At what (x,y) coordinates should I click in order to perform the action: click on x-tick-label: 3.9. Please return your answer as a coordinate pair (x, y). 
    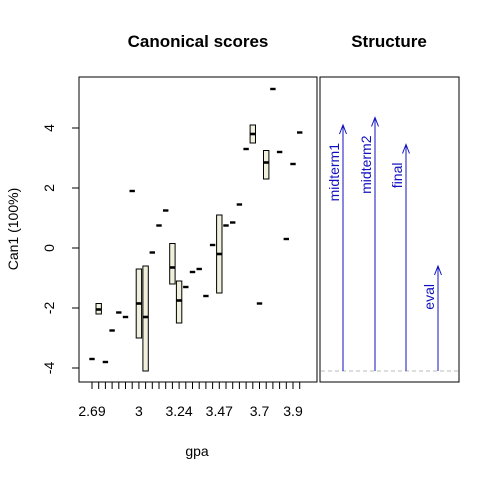
    Looking at the image, I should click on (293, 411).